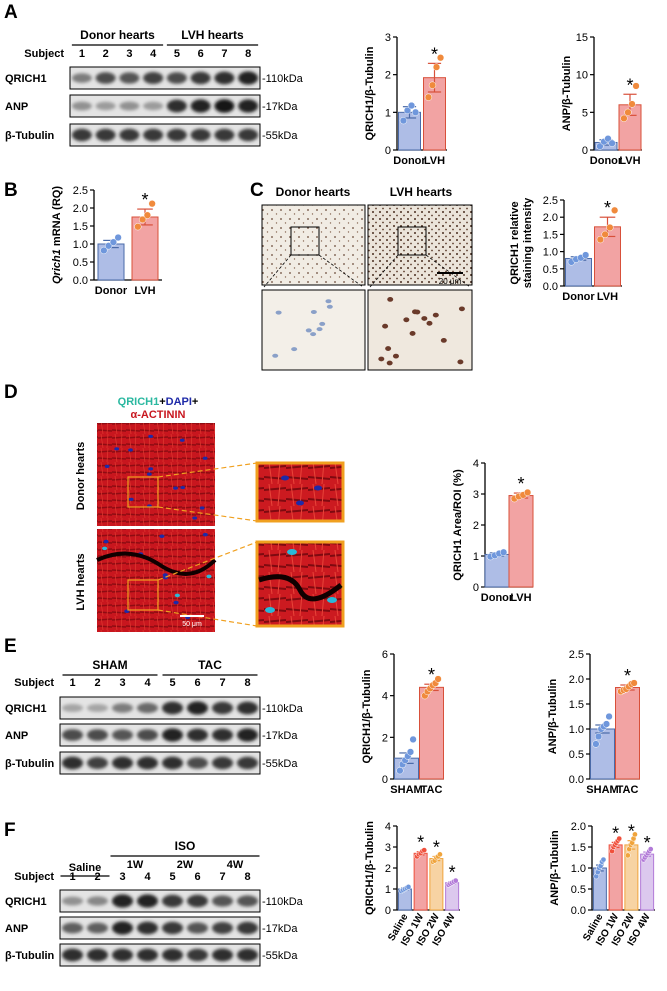  Describe the element at coordinates (313, 192) in the screenshot. I see `ihc-label-donor: Donor hearts` at that location.